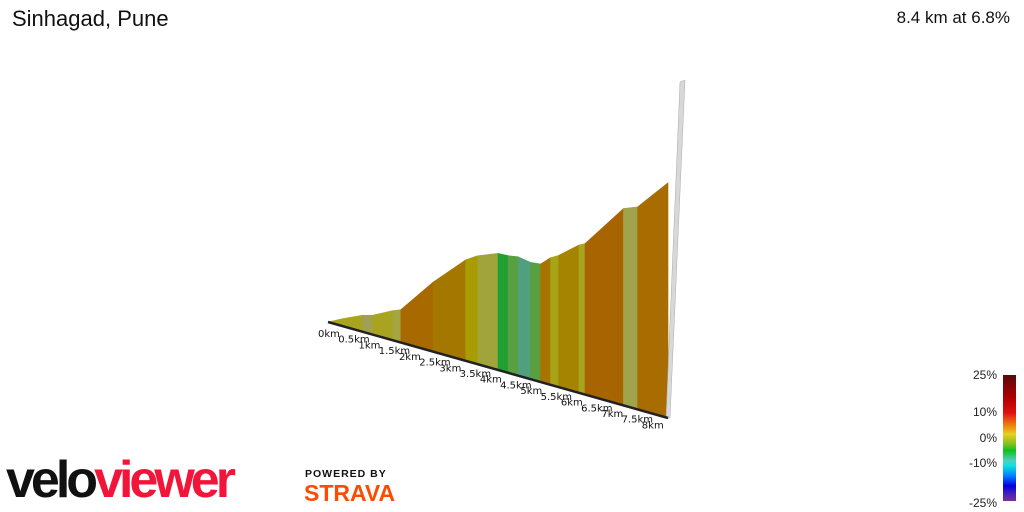 The image size is (1024, 512). What do you see at coordinates (612, 414) in the screenshot?
I see `x-tick-label: 7km` at bounding box center [612, 414].